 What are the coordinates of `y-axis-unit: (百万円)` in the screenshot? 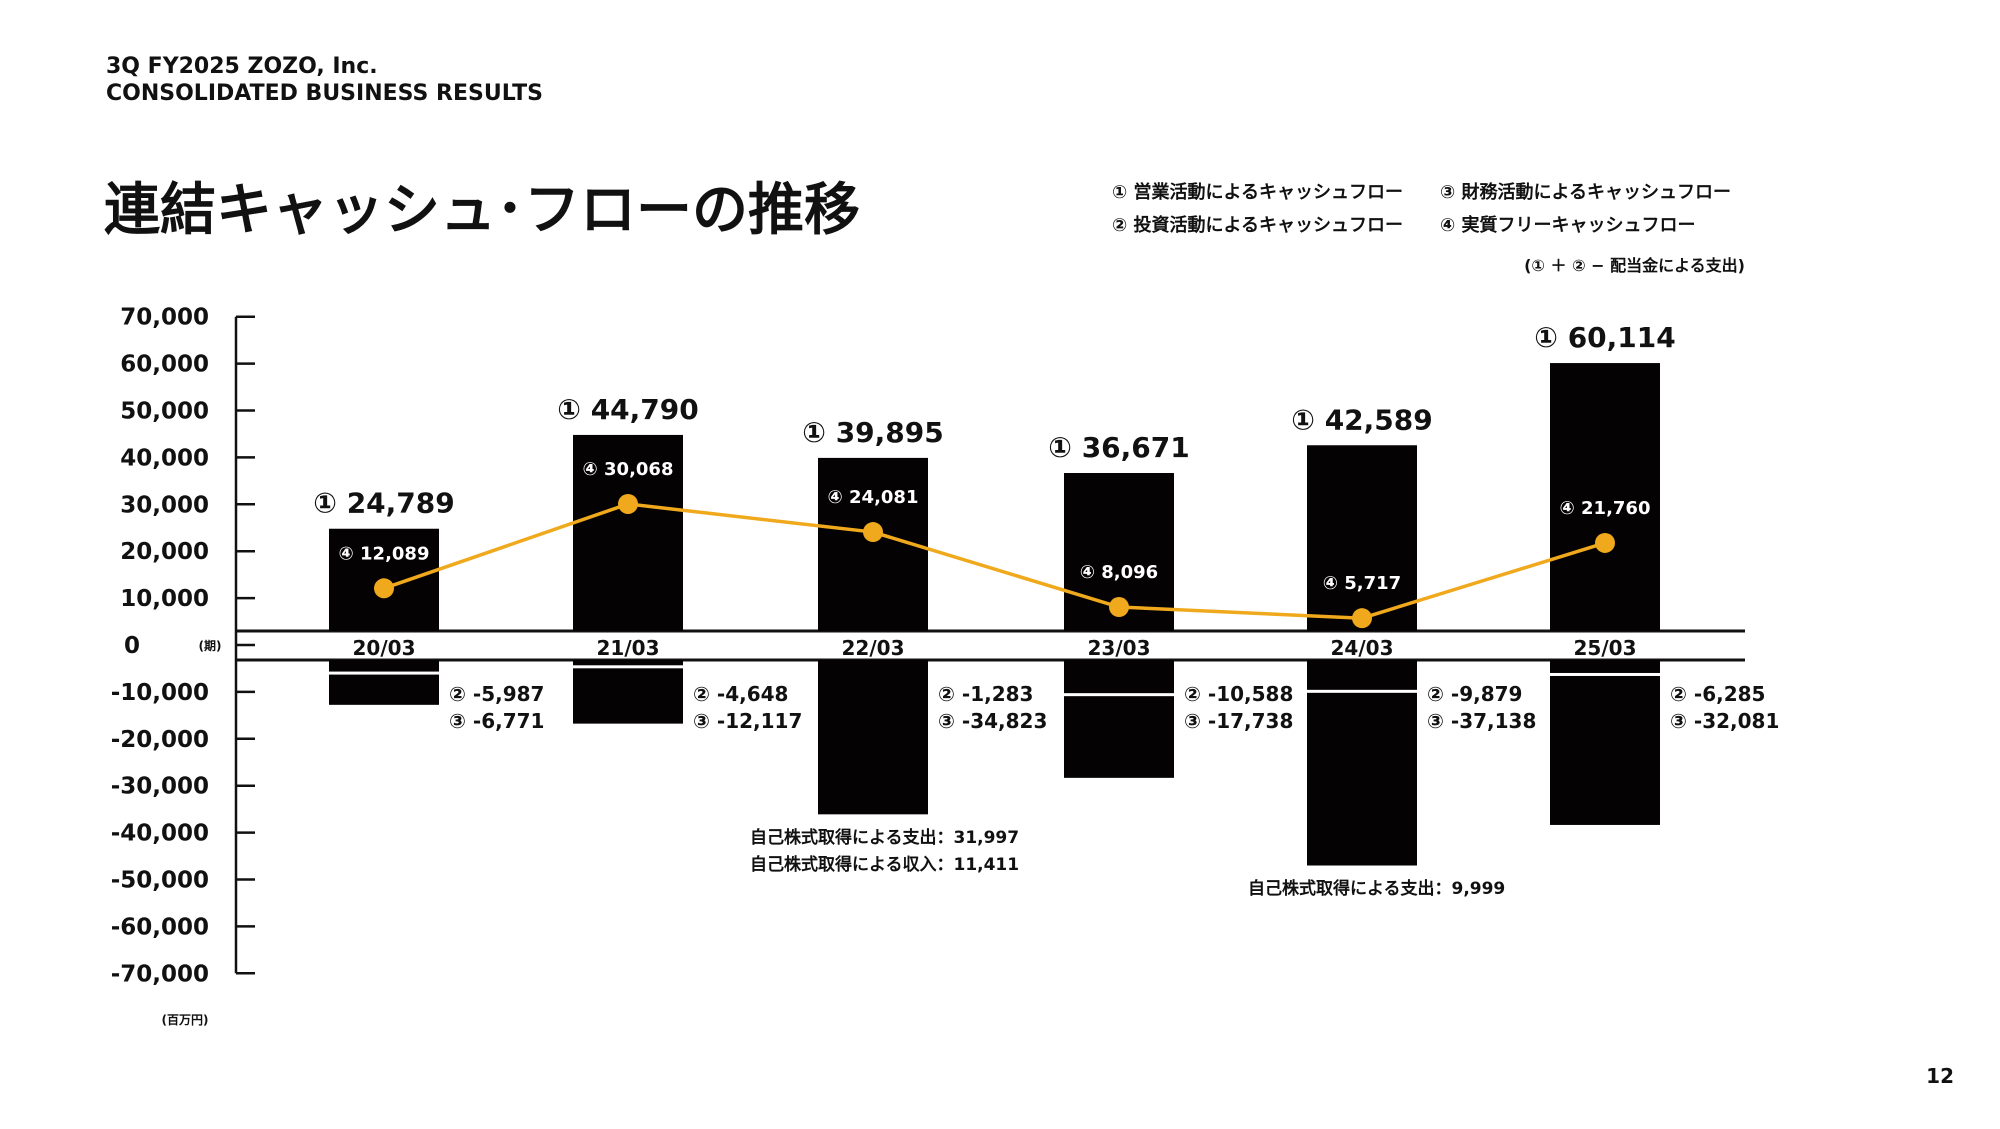 It's located at (185, 1020).